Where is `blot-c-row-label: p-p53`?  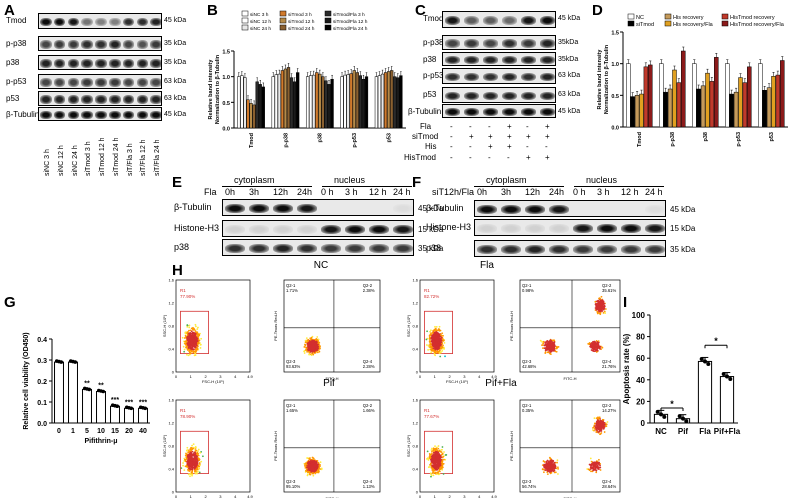
blot-c-row-label: p-p53 is located at coordinates (433, 75).